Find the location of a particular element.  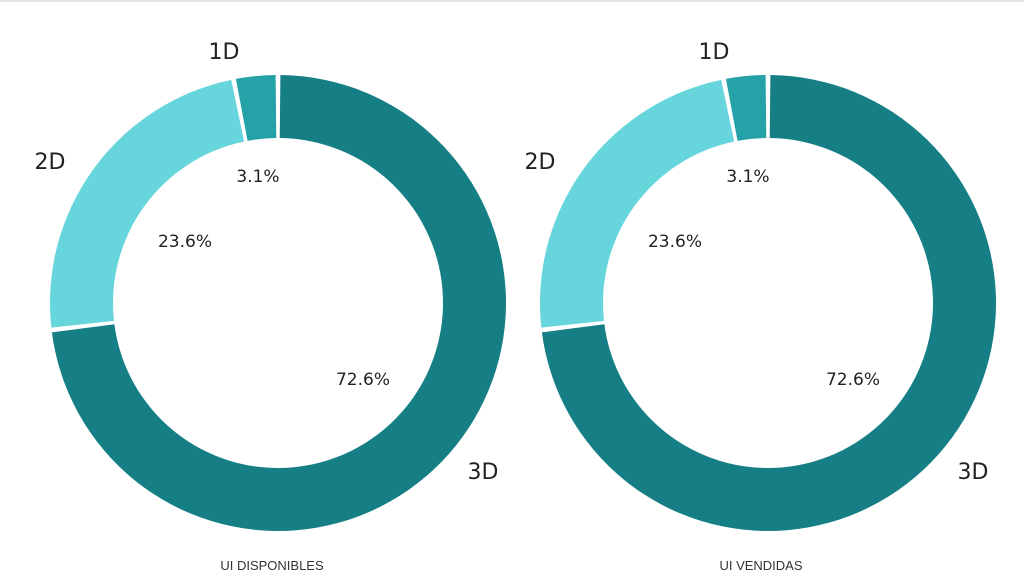

top-divider is located at coordinates (512, 1).